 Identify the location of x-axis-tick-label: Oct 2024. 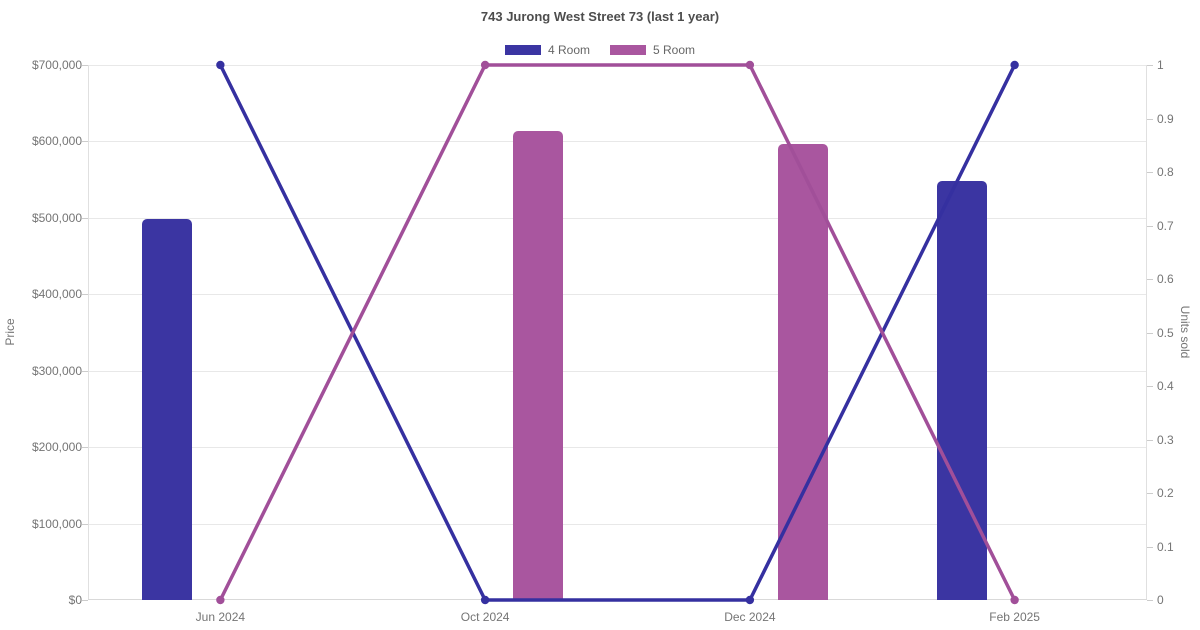
(485, 617).